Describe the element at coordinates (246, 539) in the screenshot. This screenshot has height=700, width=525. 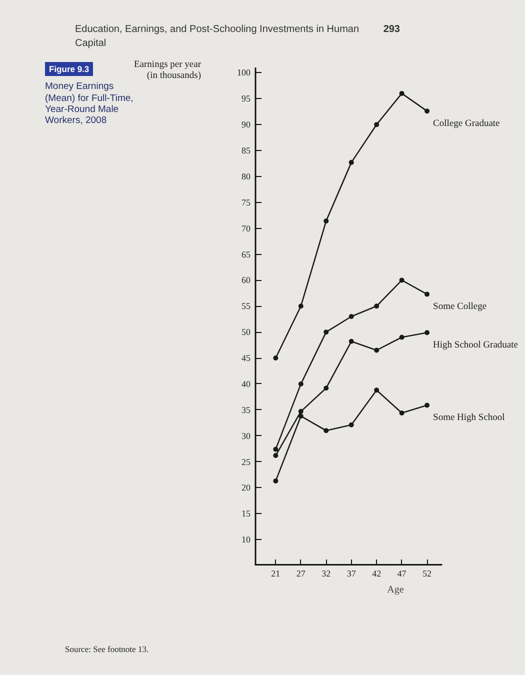
I see `y-tick-label: 10` at that location.